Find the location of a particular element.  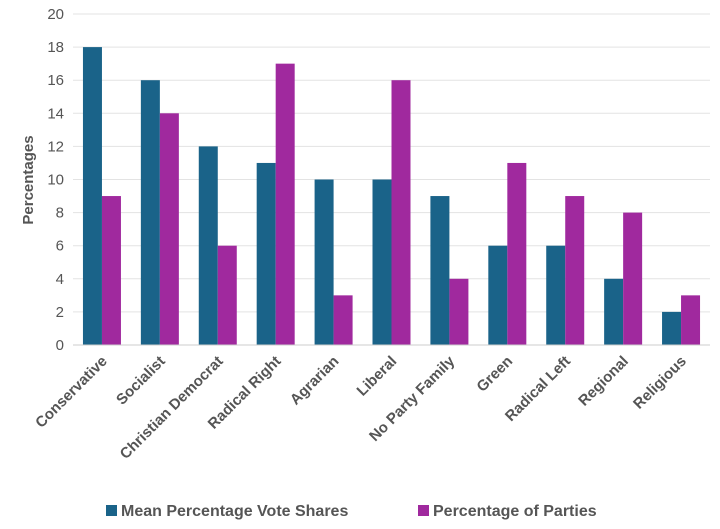

bar-vote-shares-regional is located at coordinates (614, 311).